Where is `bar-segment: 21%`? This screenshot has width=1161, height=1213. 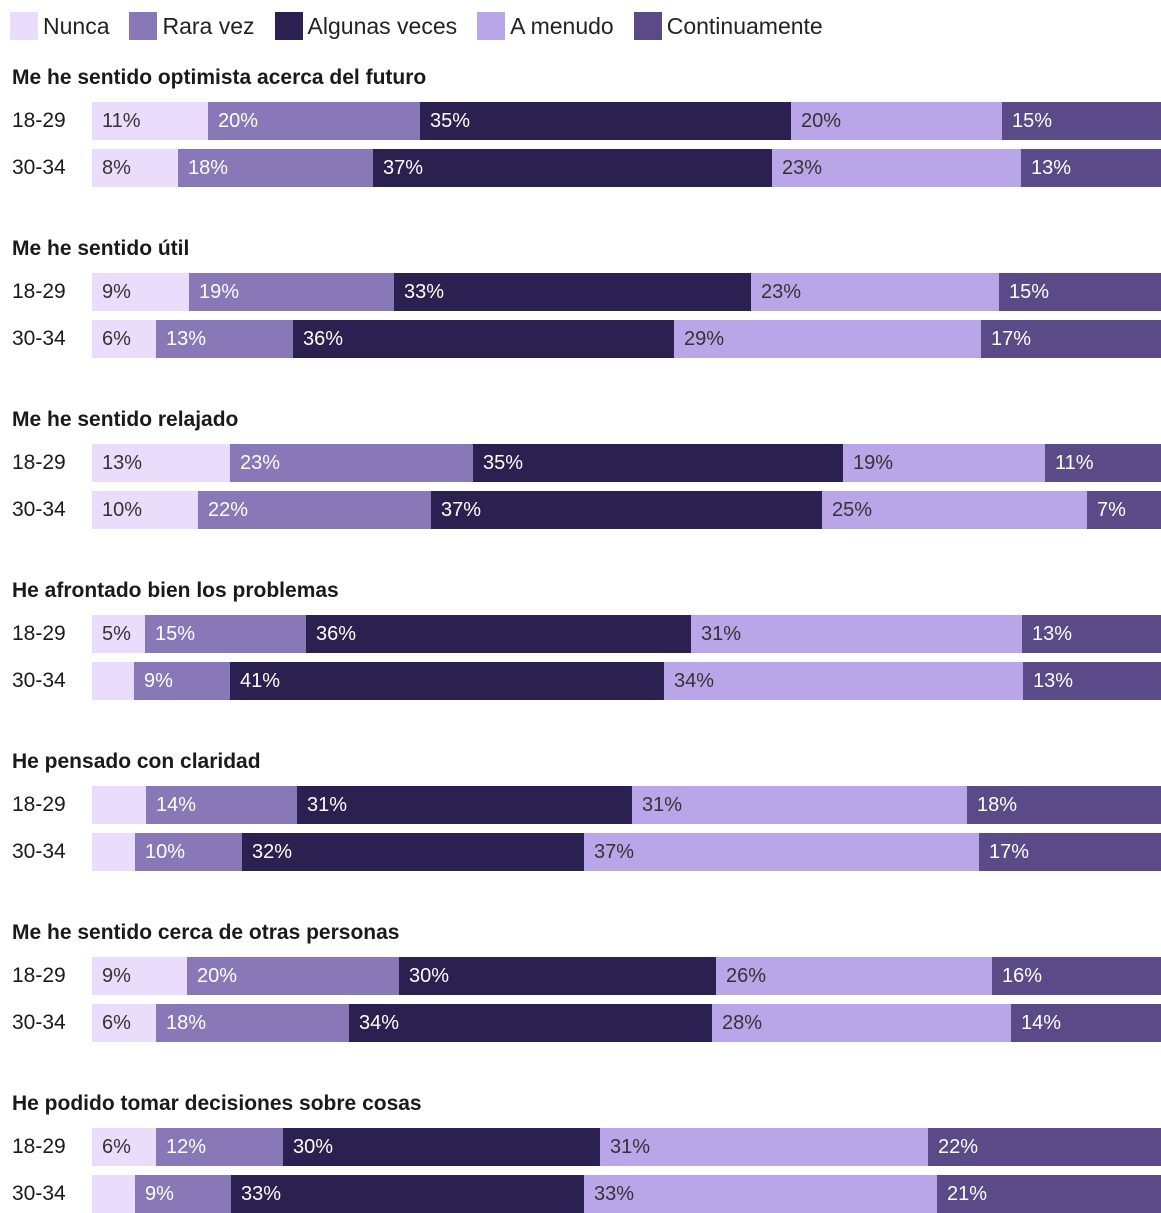 bar-segment: 21% is located at coordinates (1049, 1194).